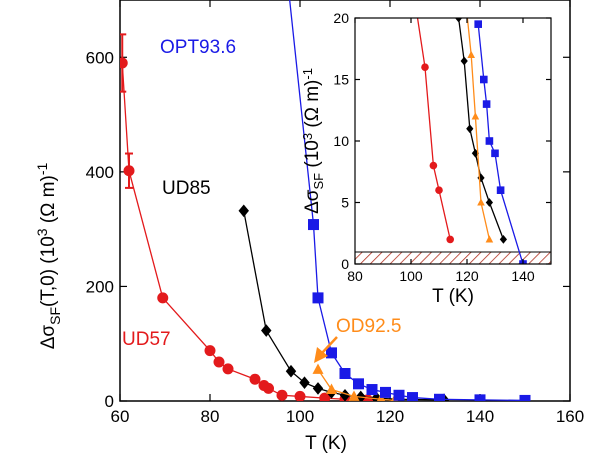 The width and height of the screenshot is (592, 458). Describe the element at coordinates (100, 172) in the screenshot. I see `main-ytick-label: 400` at that location.